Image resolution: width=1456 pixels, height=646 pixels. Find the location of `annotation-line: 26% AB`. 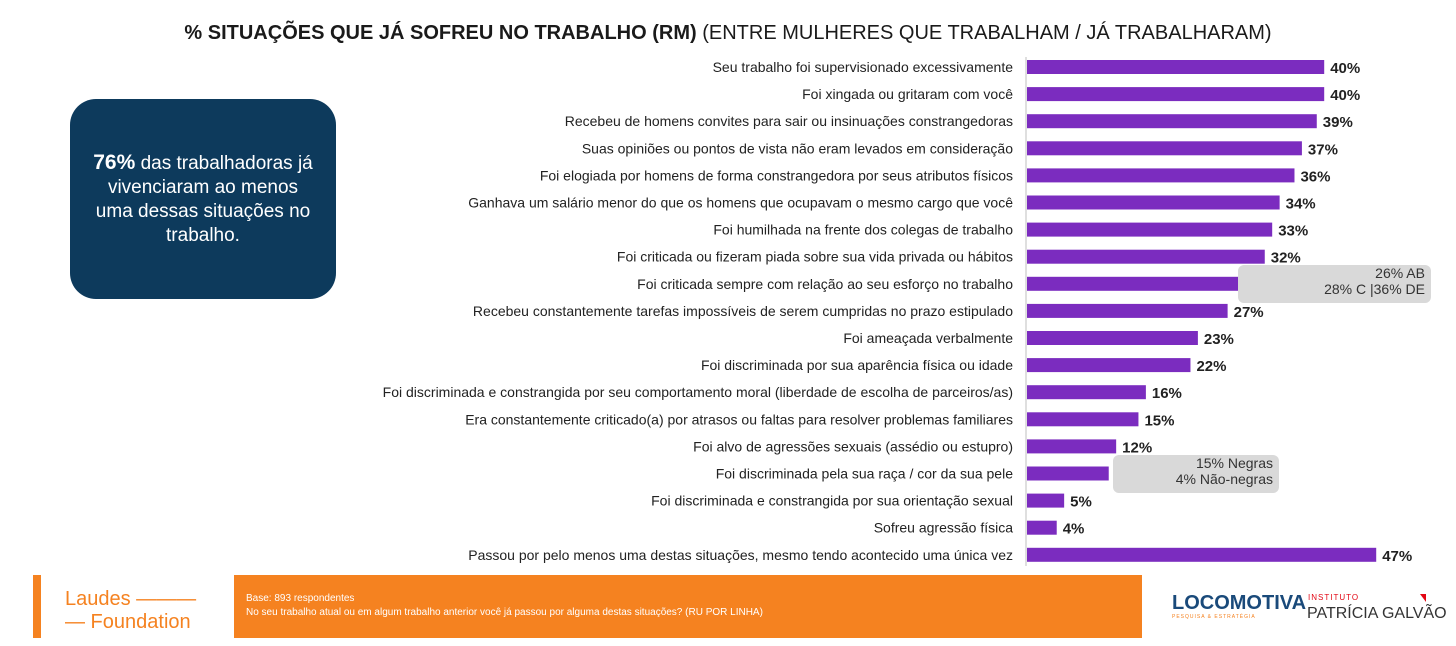

annotation-line: 26% AB is located at coordinates (1400, 273).